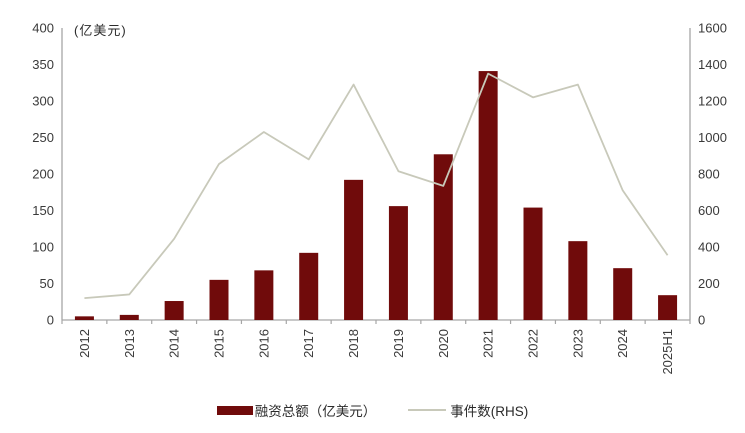 This screenshot has width=745, height=433. Describe the element at coordinates (174, 310) in the screenshot. I see `bar-2014` at that location.